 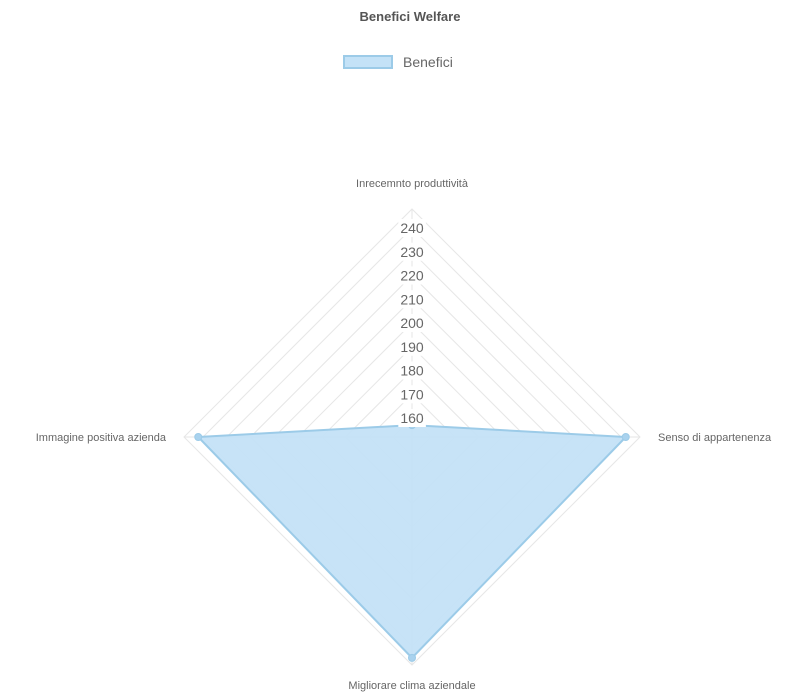 I want to click on tick-label: 190, so click(x=412, y=347).